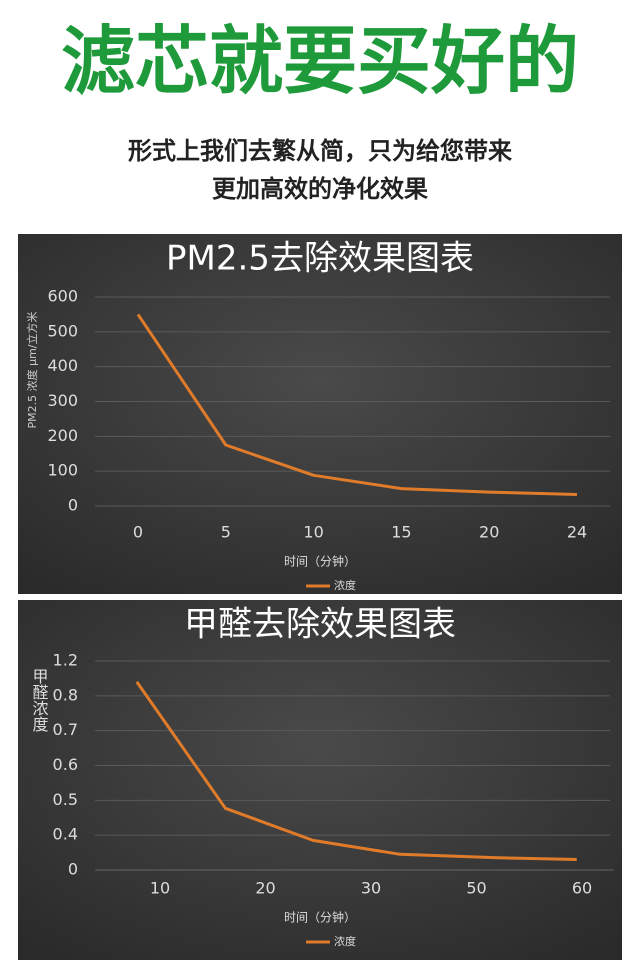 This screenshot has width=640, height=973. What do you see at coordinates (65, 660) in the screenshot?
I see `y-tick-label: 1.2` at bounding box center [65, 660].